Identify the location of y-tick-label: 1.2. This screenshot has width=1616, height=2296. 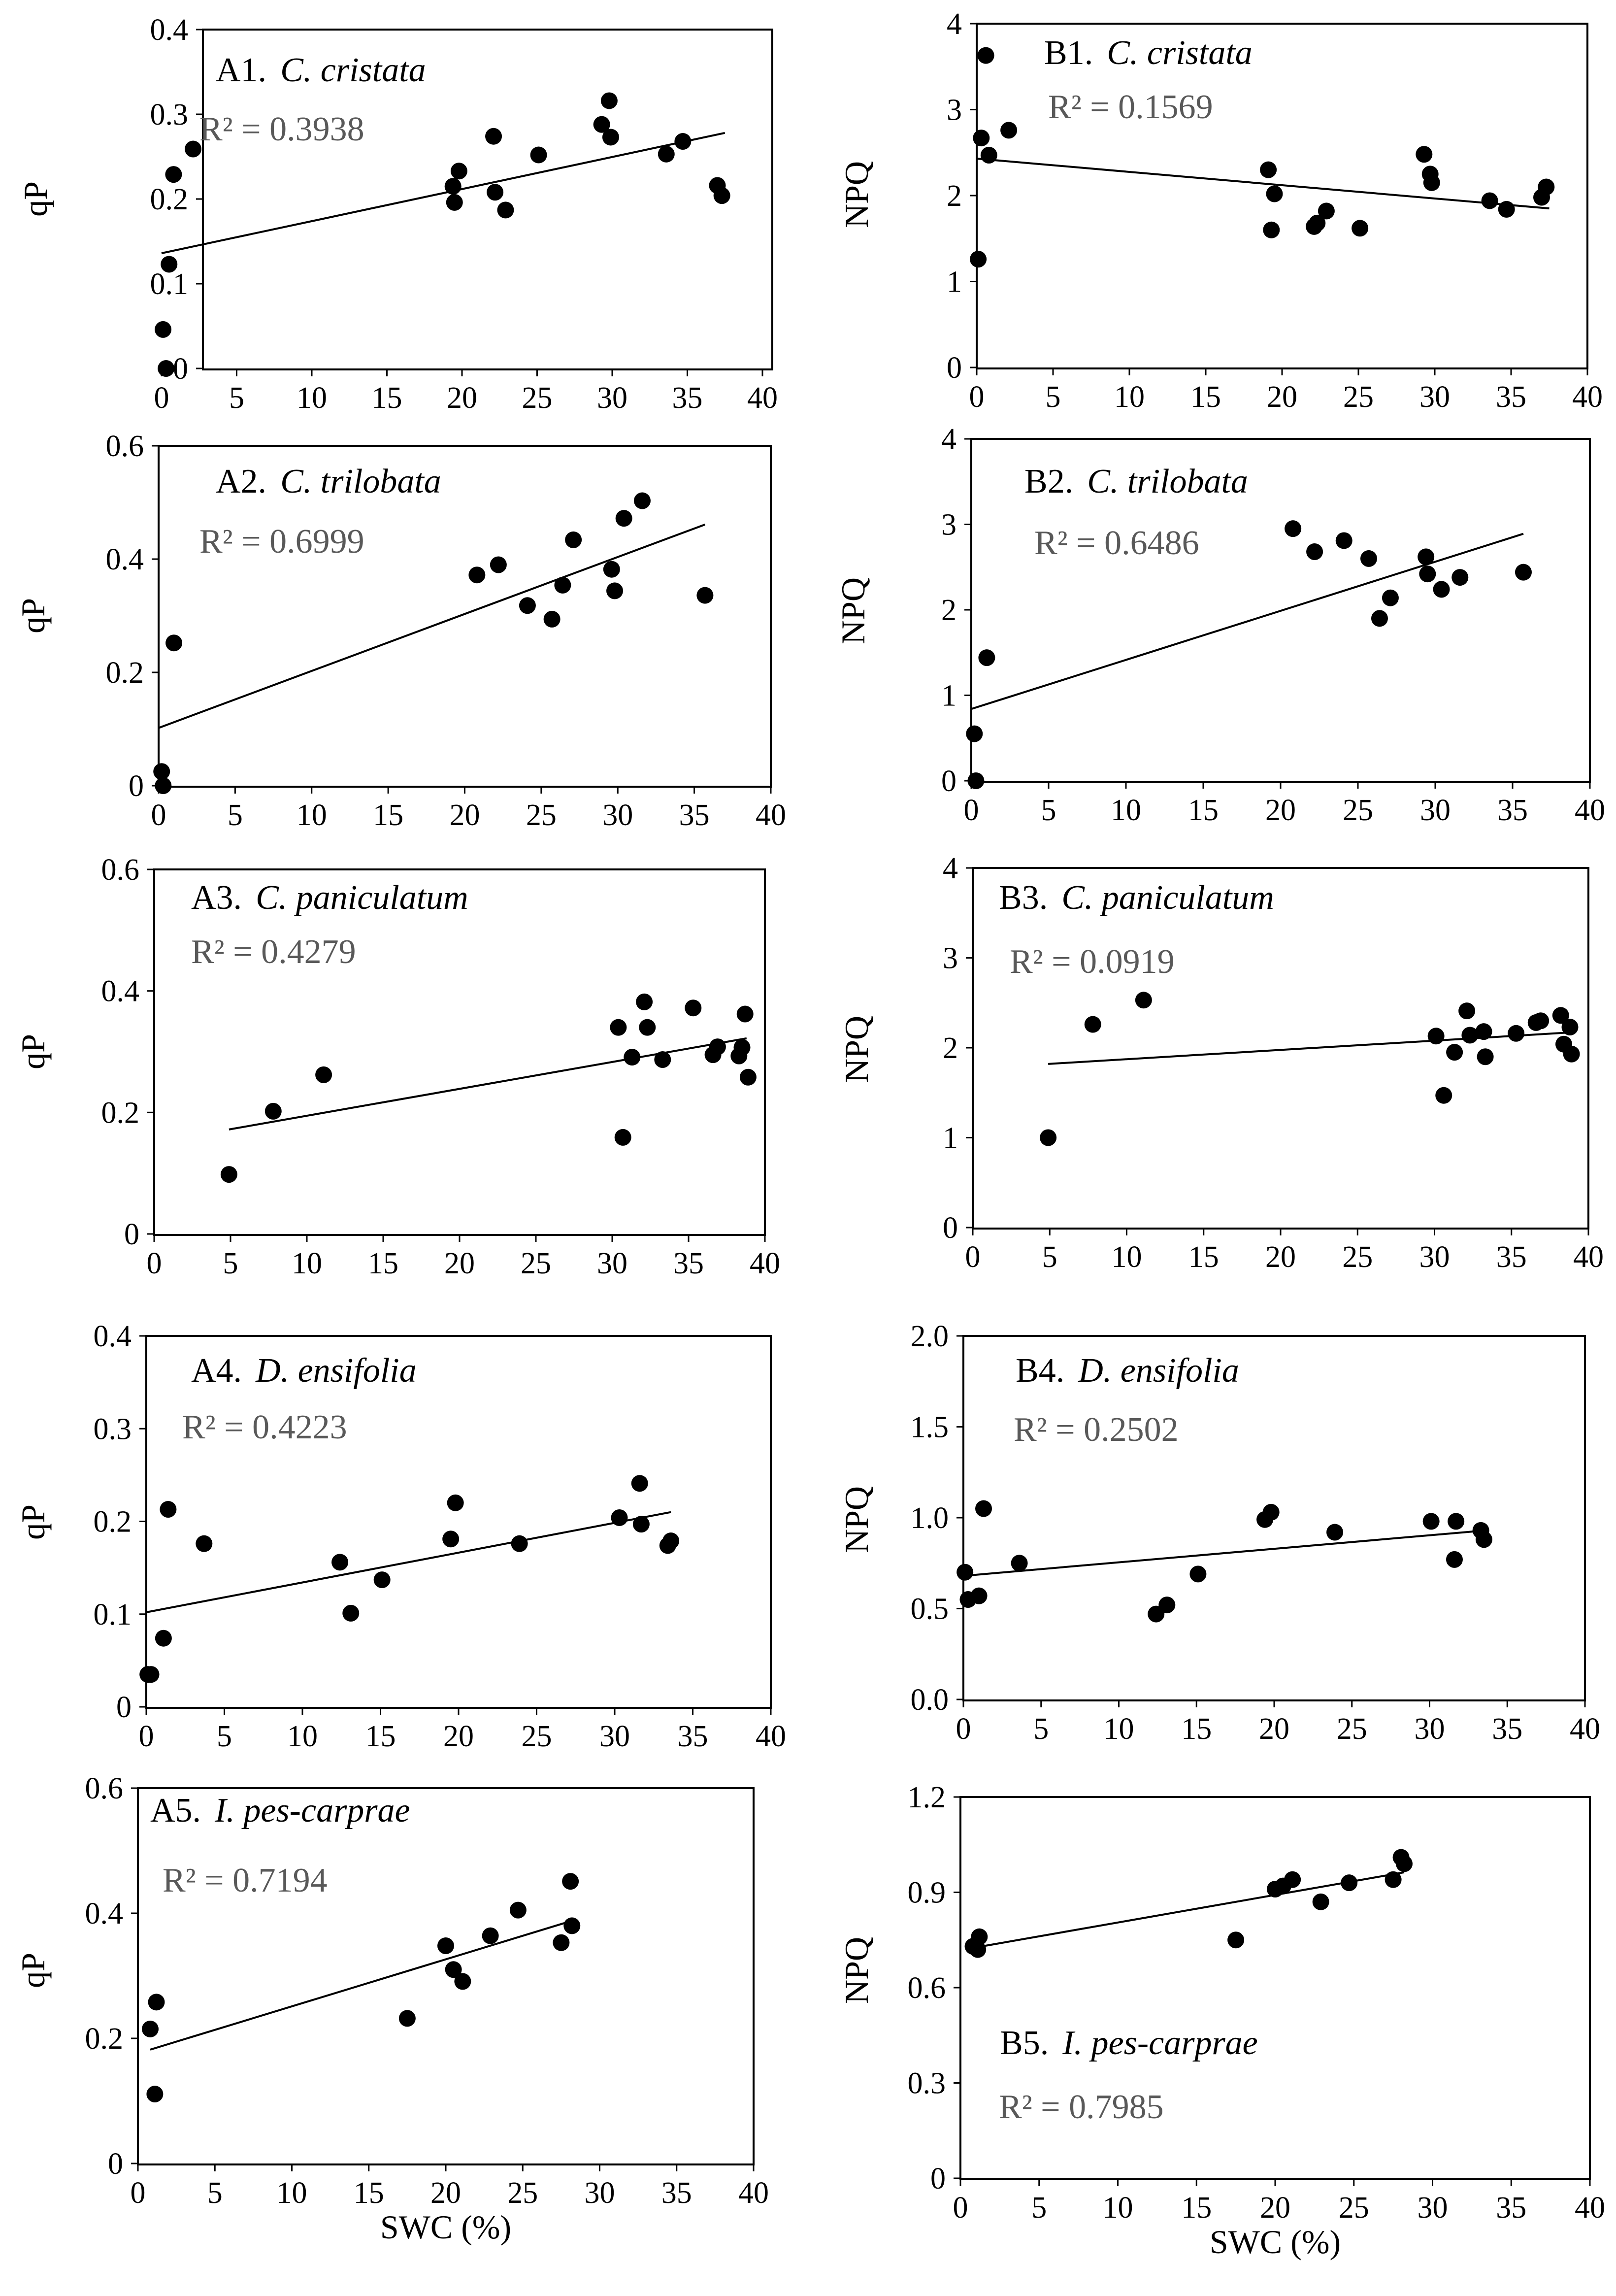
(927, 1797).